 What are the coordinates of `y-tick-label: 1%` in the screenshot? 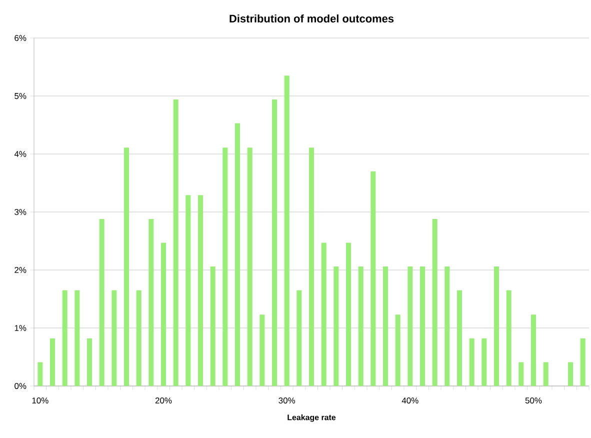 It's located at (20, 328).